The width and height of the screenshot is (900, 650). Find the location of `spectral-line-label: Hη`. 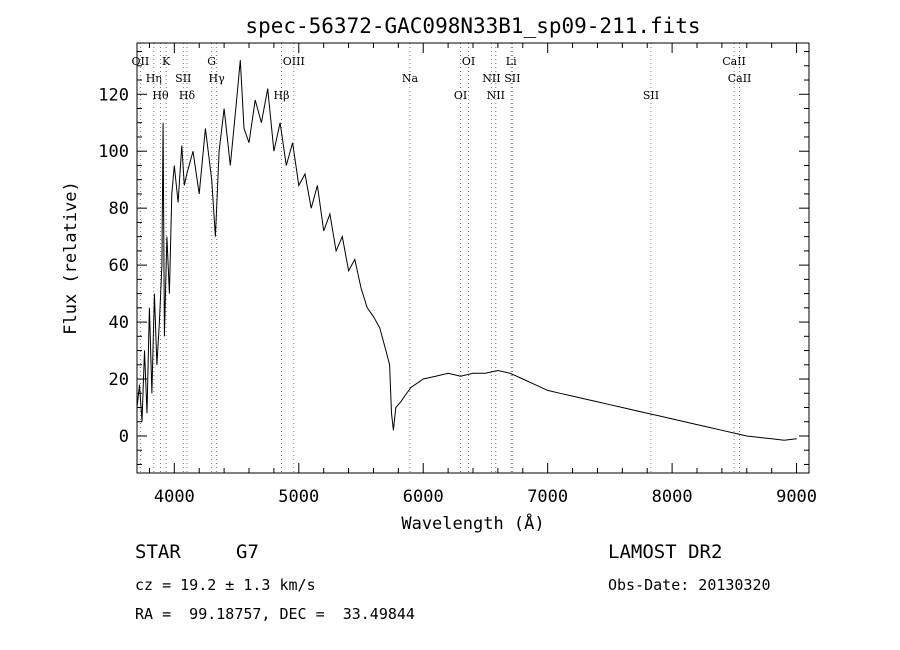

spectral-line-label: Hη is located at coordinates (154, 78).